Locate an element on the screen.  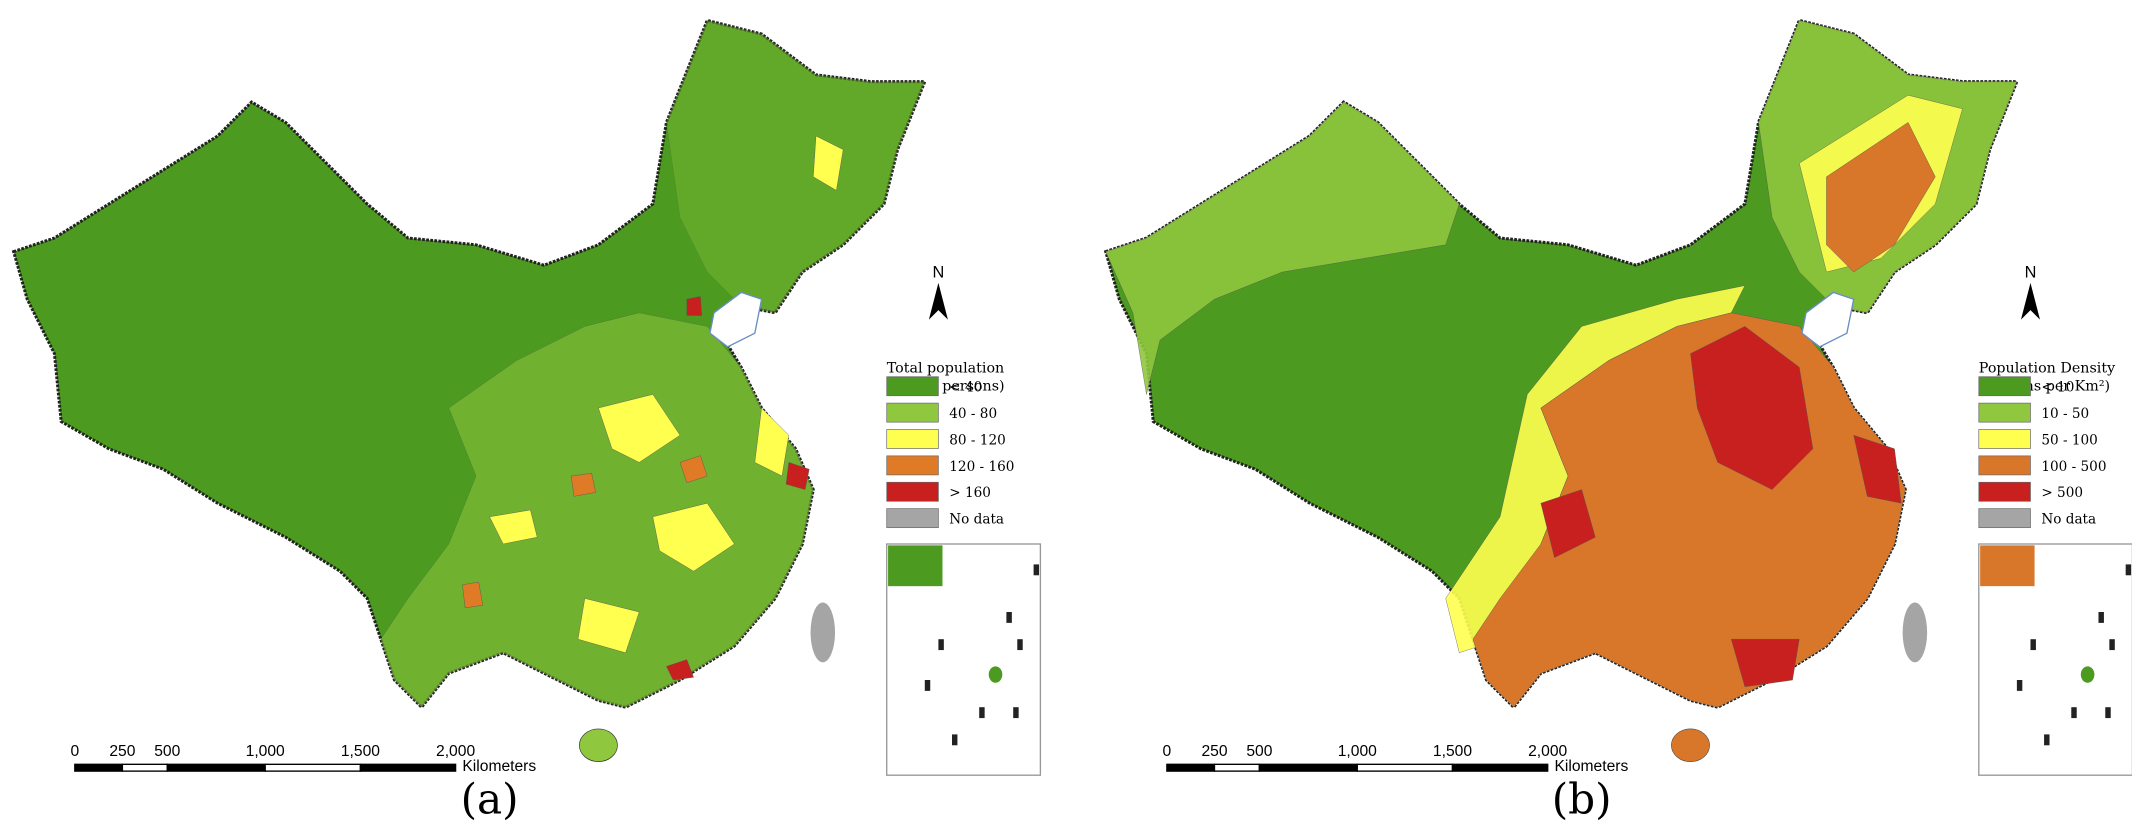
legend-label: 10 - 50 is located at coordinates (2065, 414).